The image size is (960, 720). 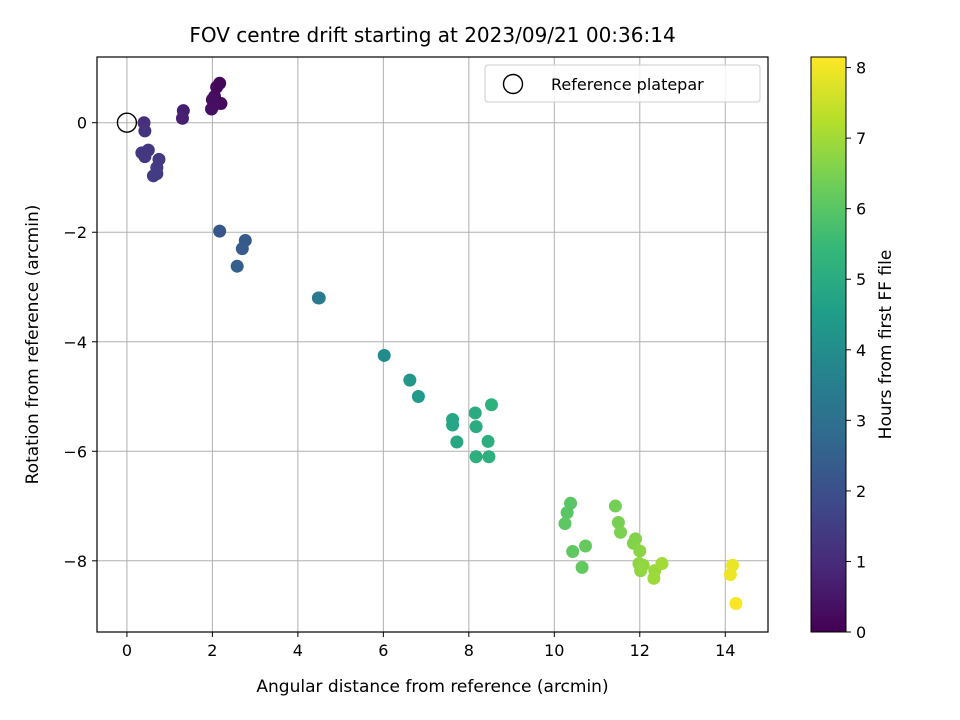 I want to click on y-tick-label: −8, so click(x=75, y=561).